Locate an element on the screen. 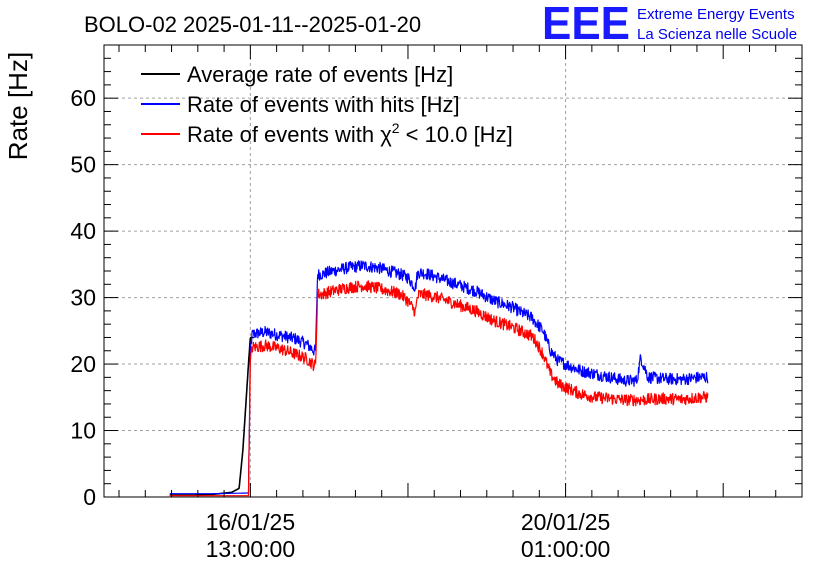 This screenshot has height=572, width=836. y-tick-label: 20 is located at coordinates (83, 364).